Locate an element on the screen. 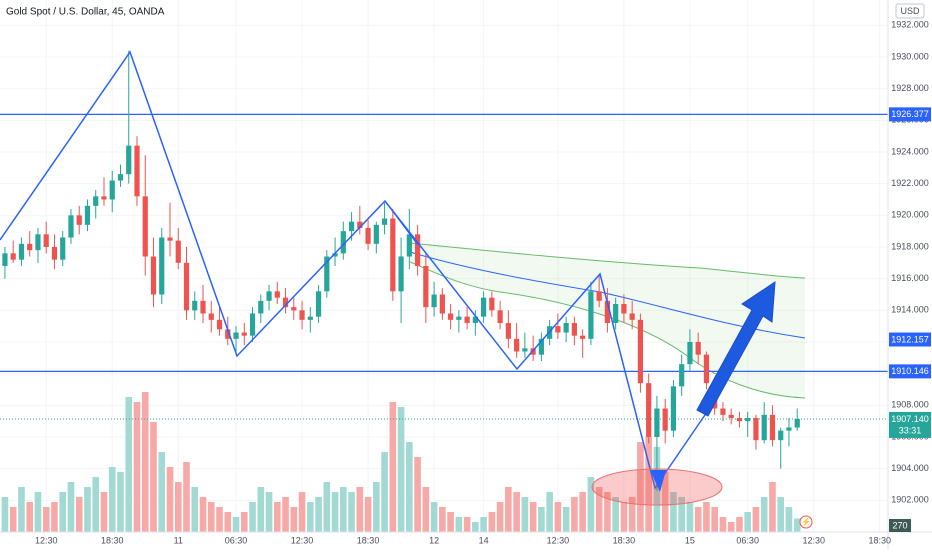 The image size is (932, 555). y-tick-label: 1922.000 is located at coordinates (910, 183).